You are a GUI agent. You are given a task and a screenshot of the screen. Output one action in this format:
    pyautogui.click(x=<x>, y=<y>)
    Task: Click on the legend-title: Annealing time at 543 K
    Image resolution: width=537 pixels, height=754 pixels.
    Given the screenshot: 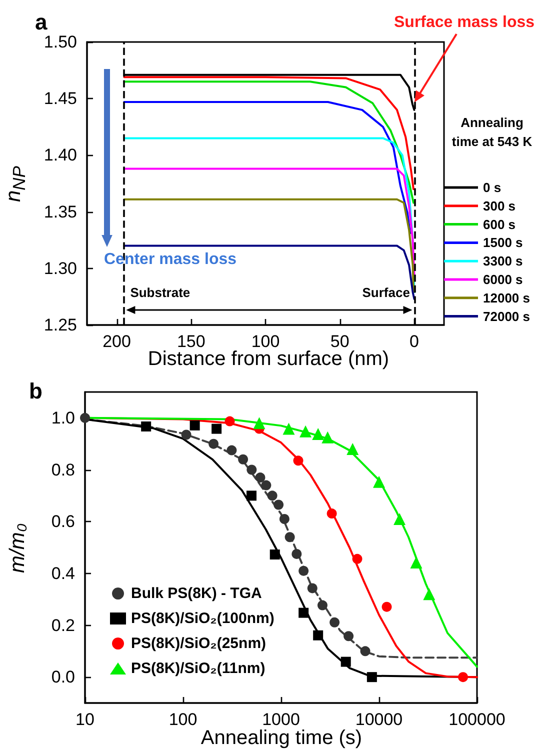 What is the action you would take?
    pyautogui.click(x=492, y=132)
    